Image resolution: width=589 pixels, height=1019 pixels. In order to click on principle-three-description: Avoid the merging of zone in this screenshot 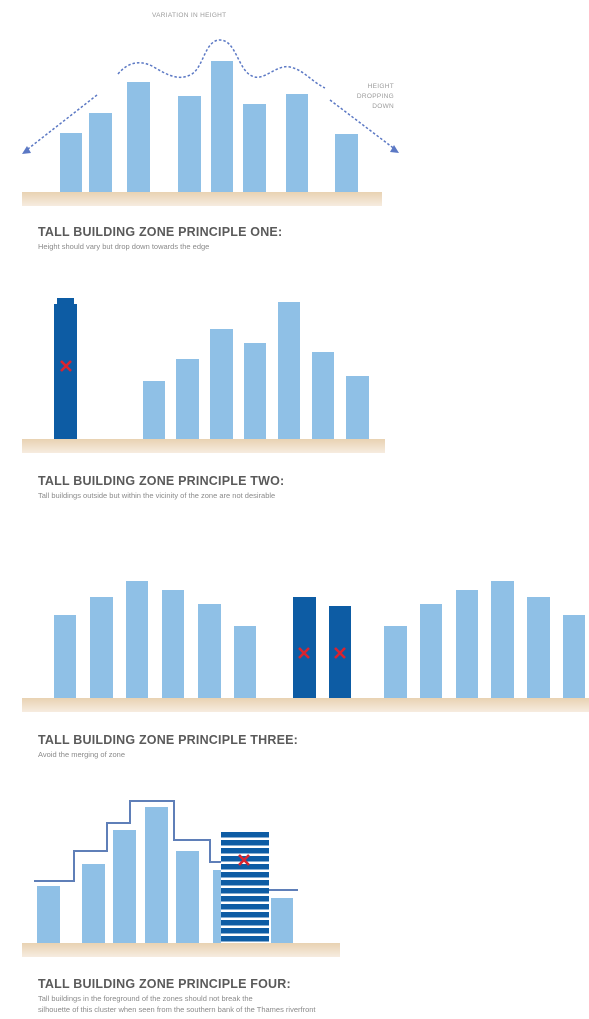, I will do `click(82, 754)`.